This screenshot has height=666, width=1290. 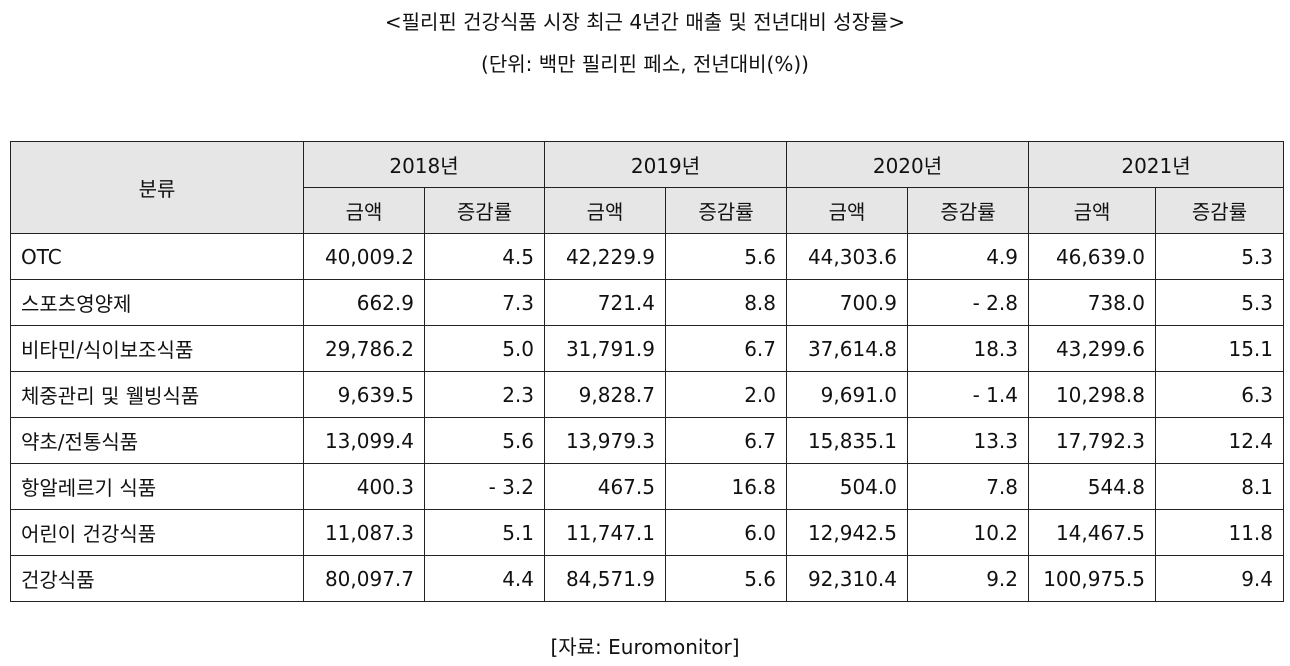 I want to click on amount-cell: 92,310.4, so click(x=847, y=578).